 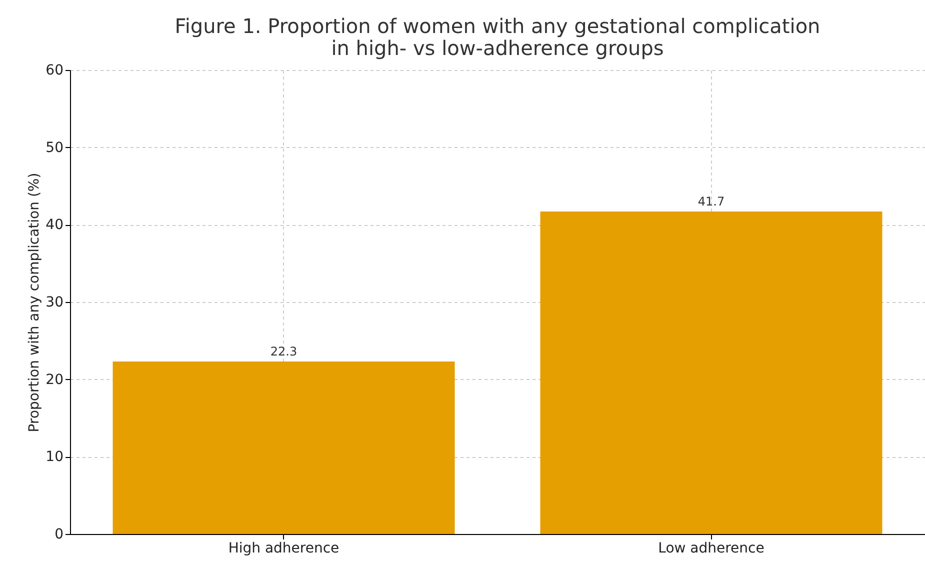 What do you see at coordinates (55, 380) in the screenshot?
I see `y-tick-label: 20` at bounding box center [55, 380].